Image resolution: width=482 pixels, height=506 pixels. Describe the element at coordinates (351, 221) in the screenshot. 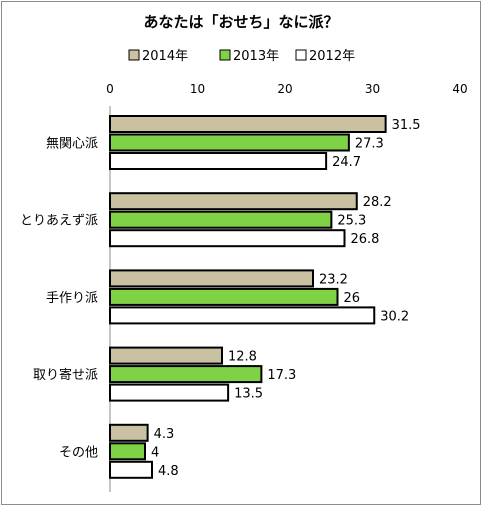

I see `data-label-1-1: 25.3` at that location.